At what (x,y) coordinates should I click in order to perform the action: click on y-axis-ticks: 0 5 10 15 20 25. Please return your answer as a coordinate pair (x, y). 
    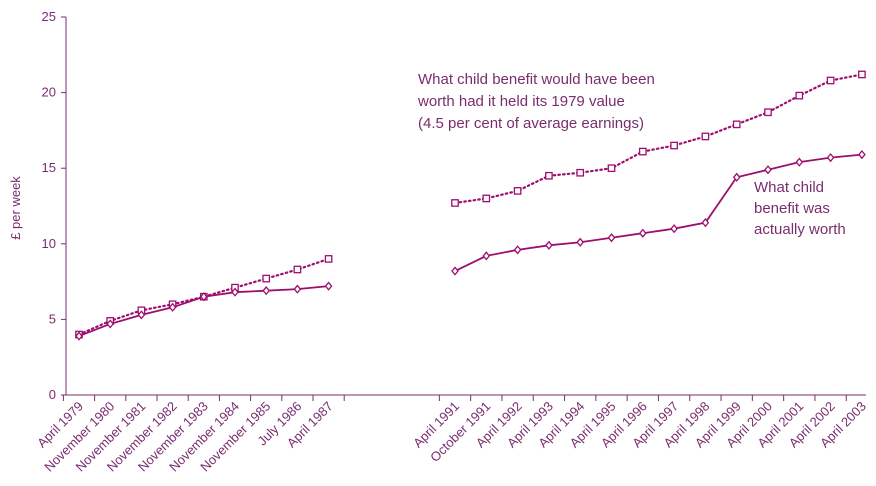
    Looking at the image, I should click on (54, 205).